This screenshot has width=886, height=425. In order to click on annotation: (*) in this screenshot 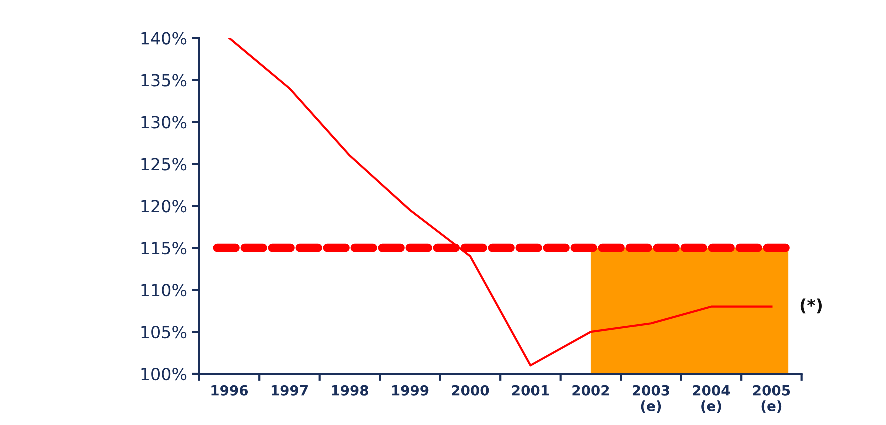, I will do `click(811, 306)`.